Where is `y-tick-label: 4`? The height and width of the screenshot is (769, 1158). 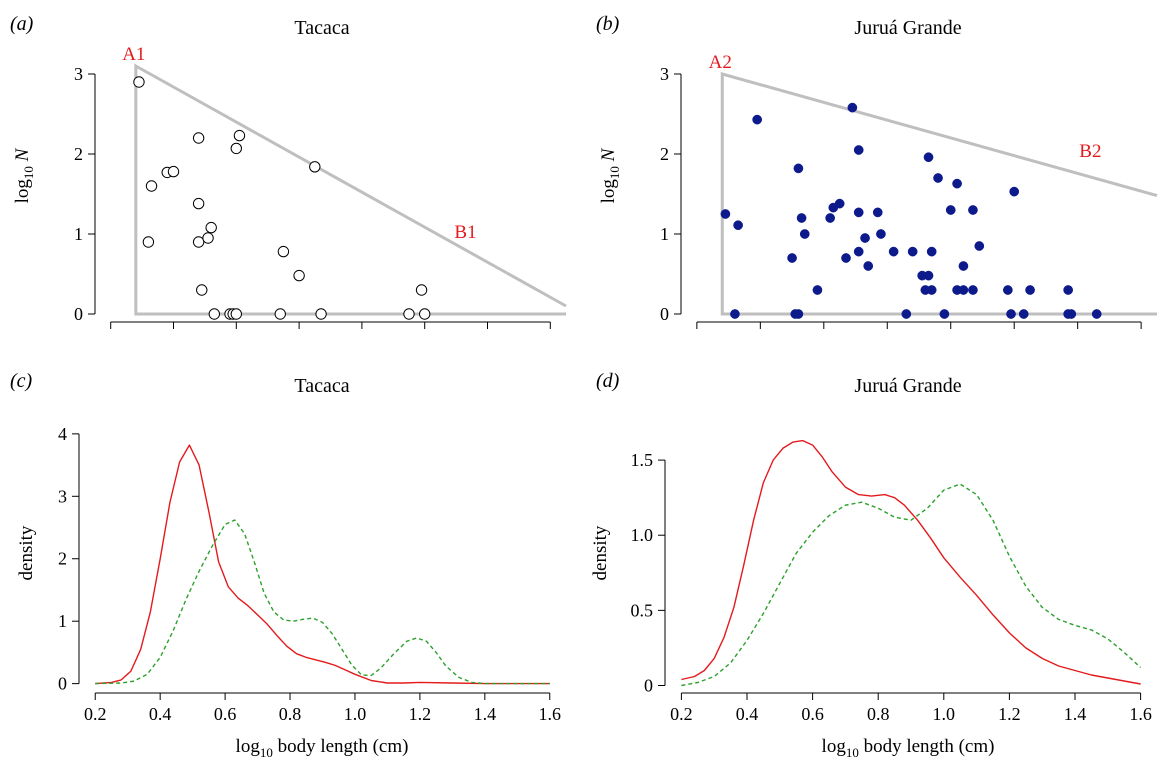
y-tick-label: 4 is located at coordinates (62, 434).